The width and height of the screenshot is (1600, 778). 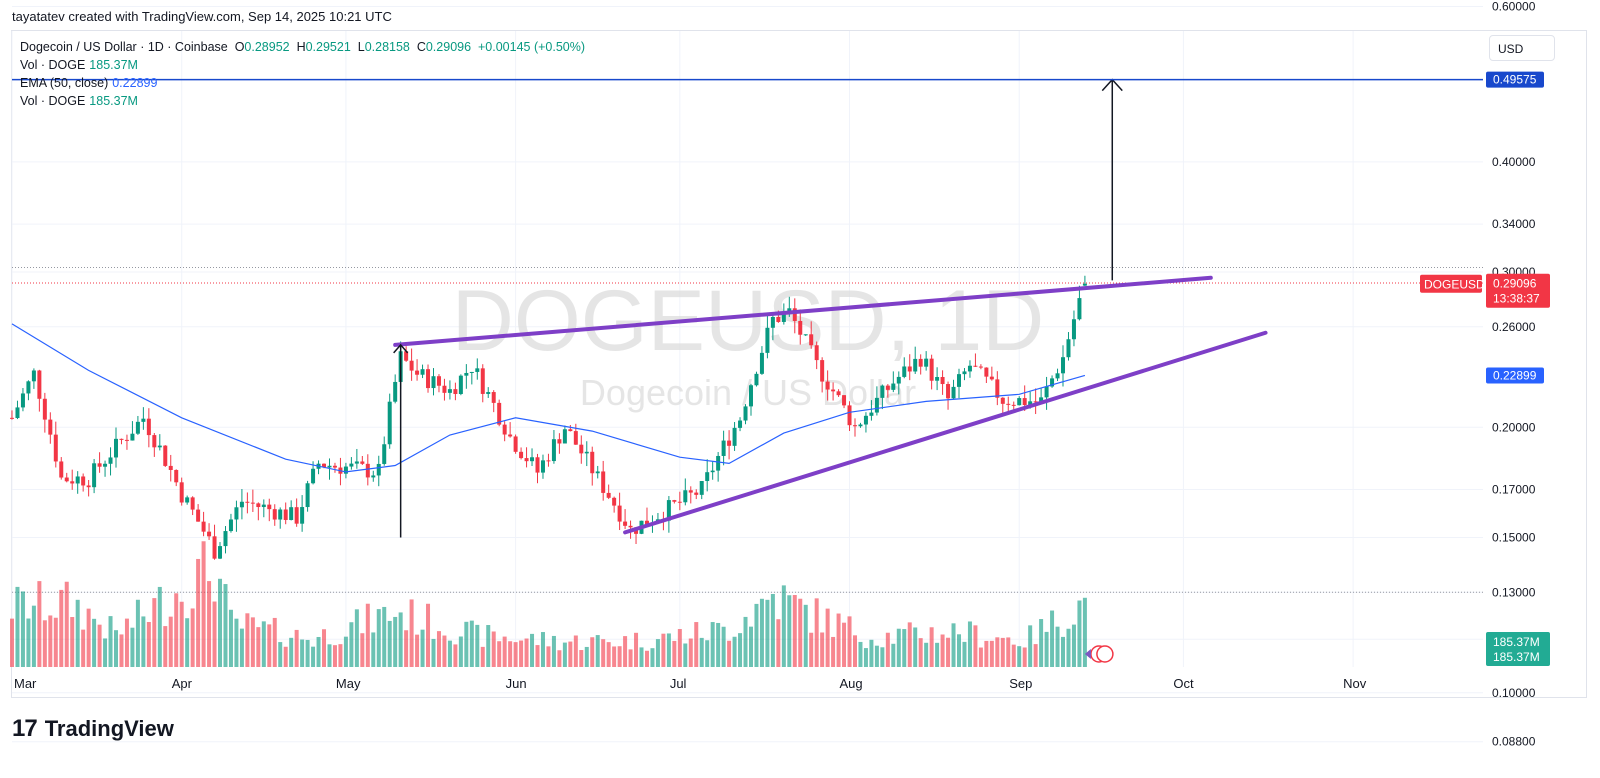 I want to click on currency-button: USD, so click(x=1522, y=48).